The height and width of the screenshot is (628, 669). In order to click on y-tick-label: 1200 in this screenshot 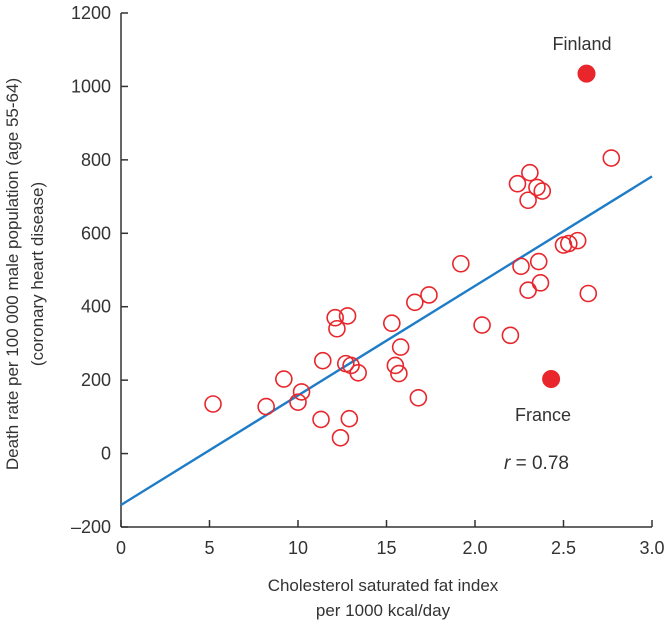, I will do `click(91, 13)`.